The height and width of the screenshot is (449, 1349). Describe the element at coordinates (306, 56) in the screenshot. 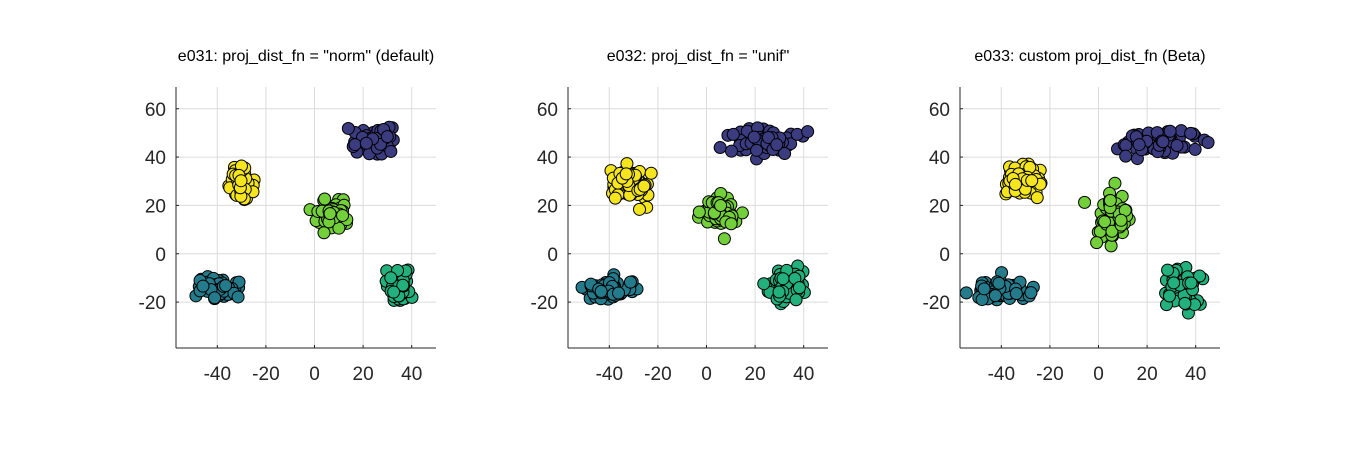

I see `panel-title: e031: proj_dist_fn = "norm" (default)` at that location.